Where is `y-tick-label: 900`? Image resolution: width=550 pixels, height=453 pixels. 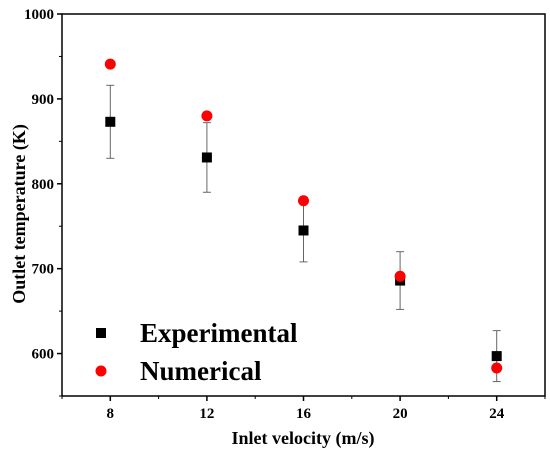
y-tick-label: 900 is located at coordinates (43, 100).